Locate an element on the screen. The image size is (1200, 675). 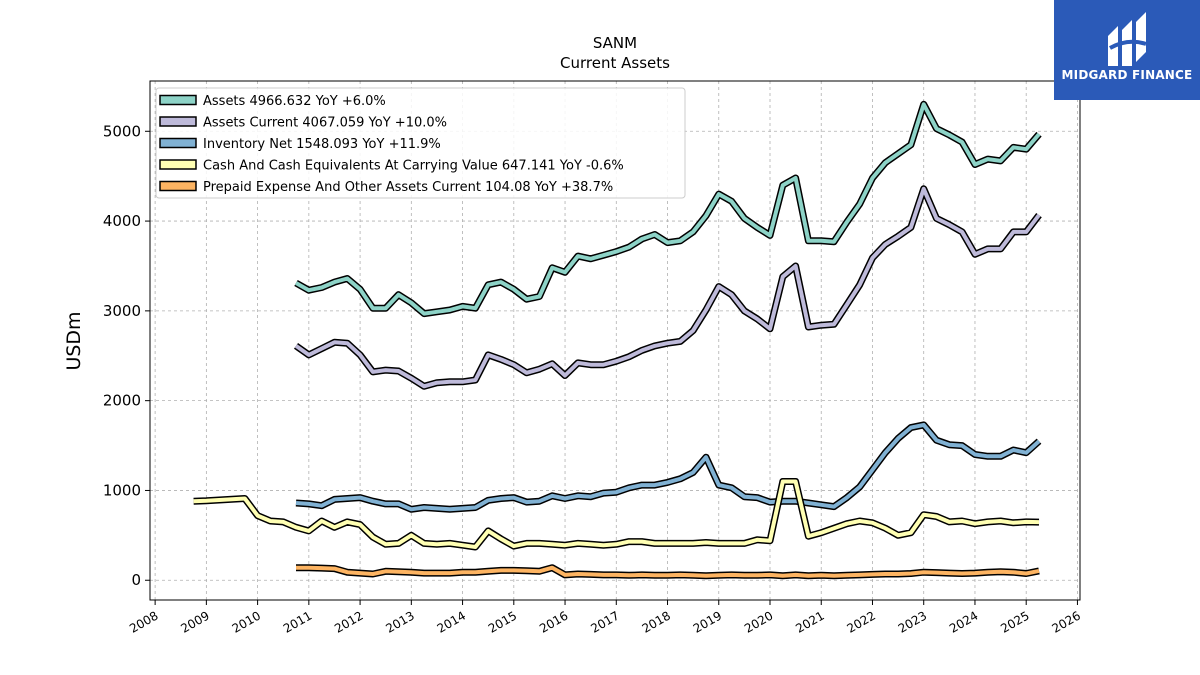
legend-entry: Assets 4966.632 YoY +6.0% is located at coordinates (294, 101).